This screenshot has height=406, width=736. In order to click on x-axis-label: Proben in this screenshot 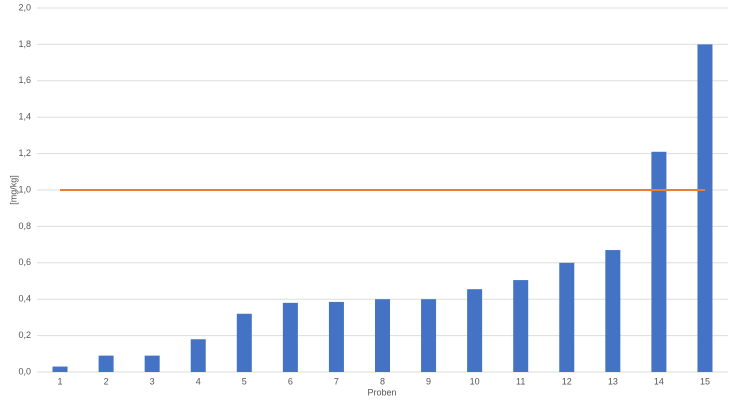, I will do `click(381, 392)`.